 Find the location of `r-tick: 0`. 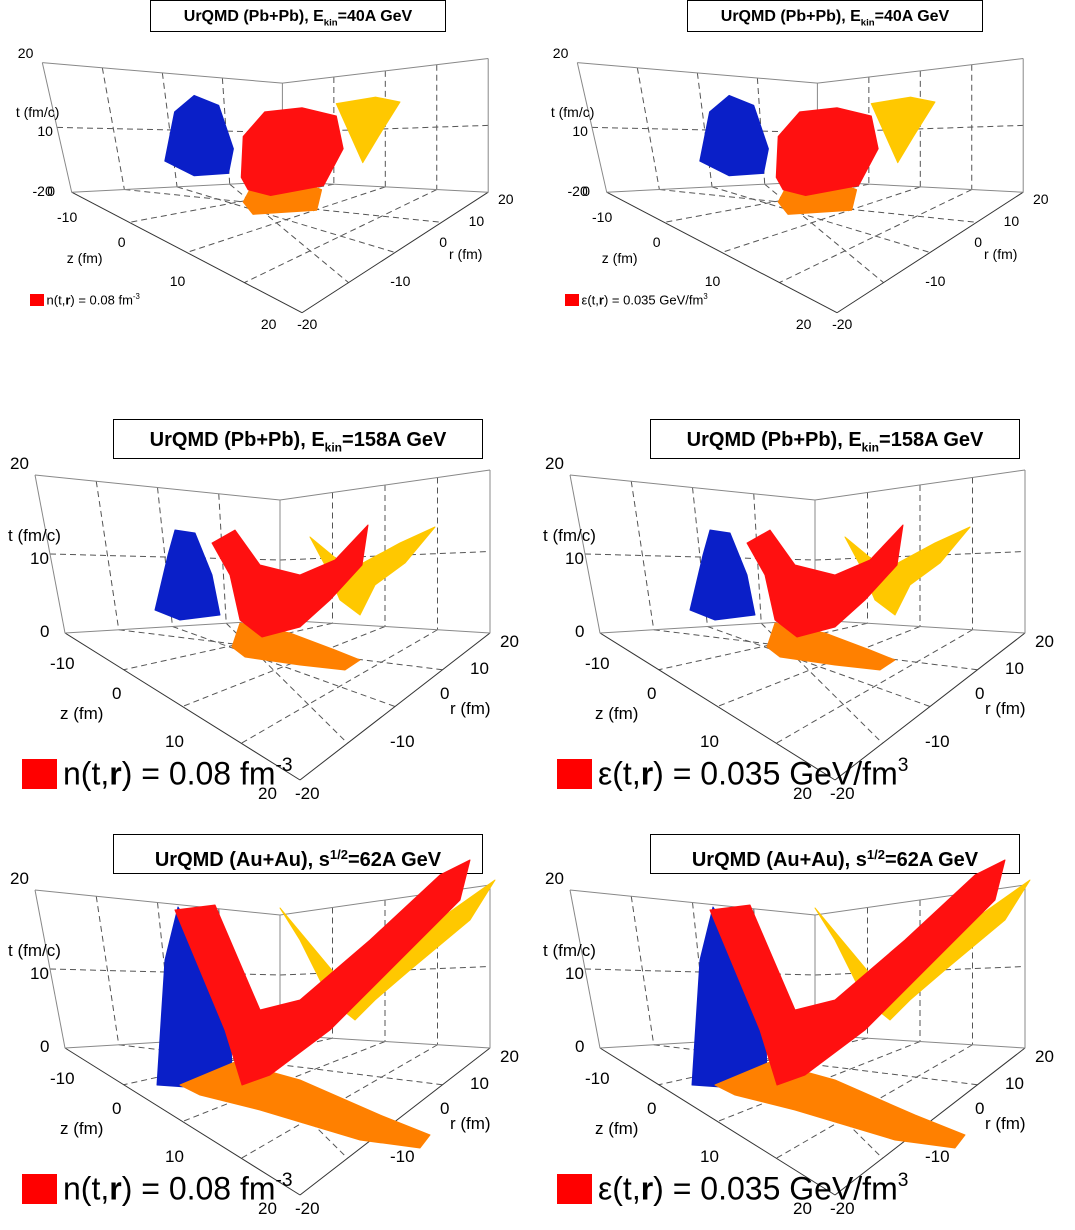

r-tick: 0 is located at coordinates (445, 693).